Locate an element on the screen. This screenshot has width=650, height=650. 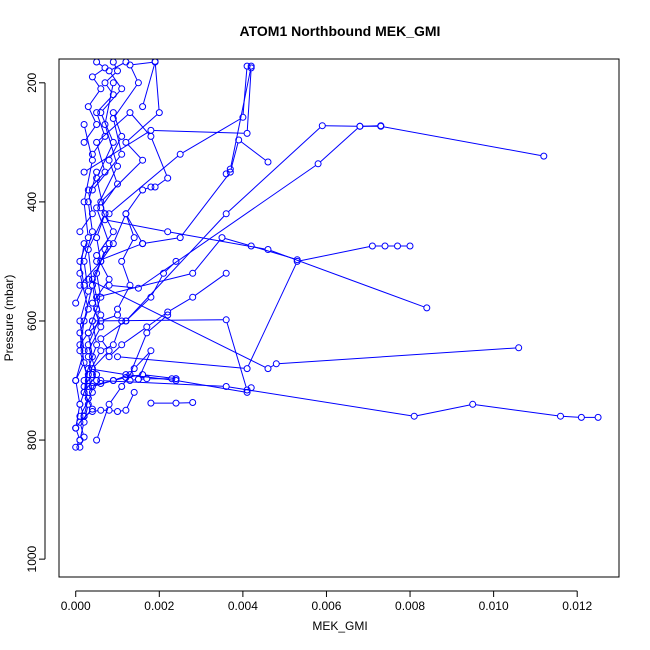
chart-title: ATOM1 Northbound MEK_GMI is located at coordinates (340, 31).